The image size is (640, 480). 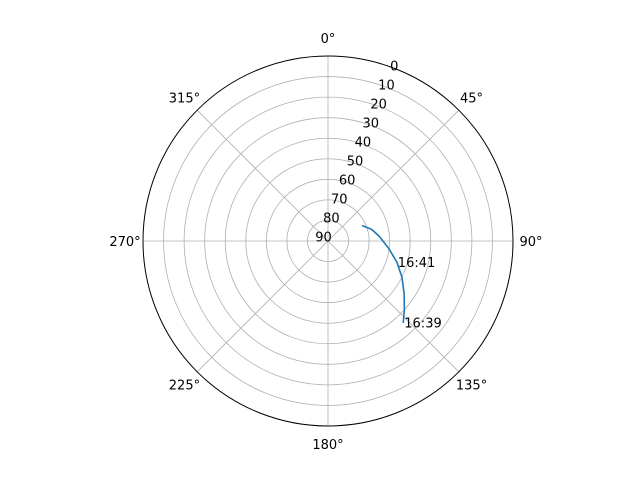 What do you see at coordinates (416, 263) in the screenshot?
I see `time-annotation: 16:41` at bounding box center [416, 263].